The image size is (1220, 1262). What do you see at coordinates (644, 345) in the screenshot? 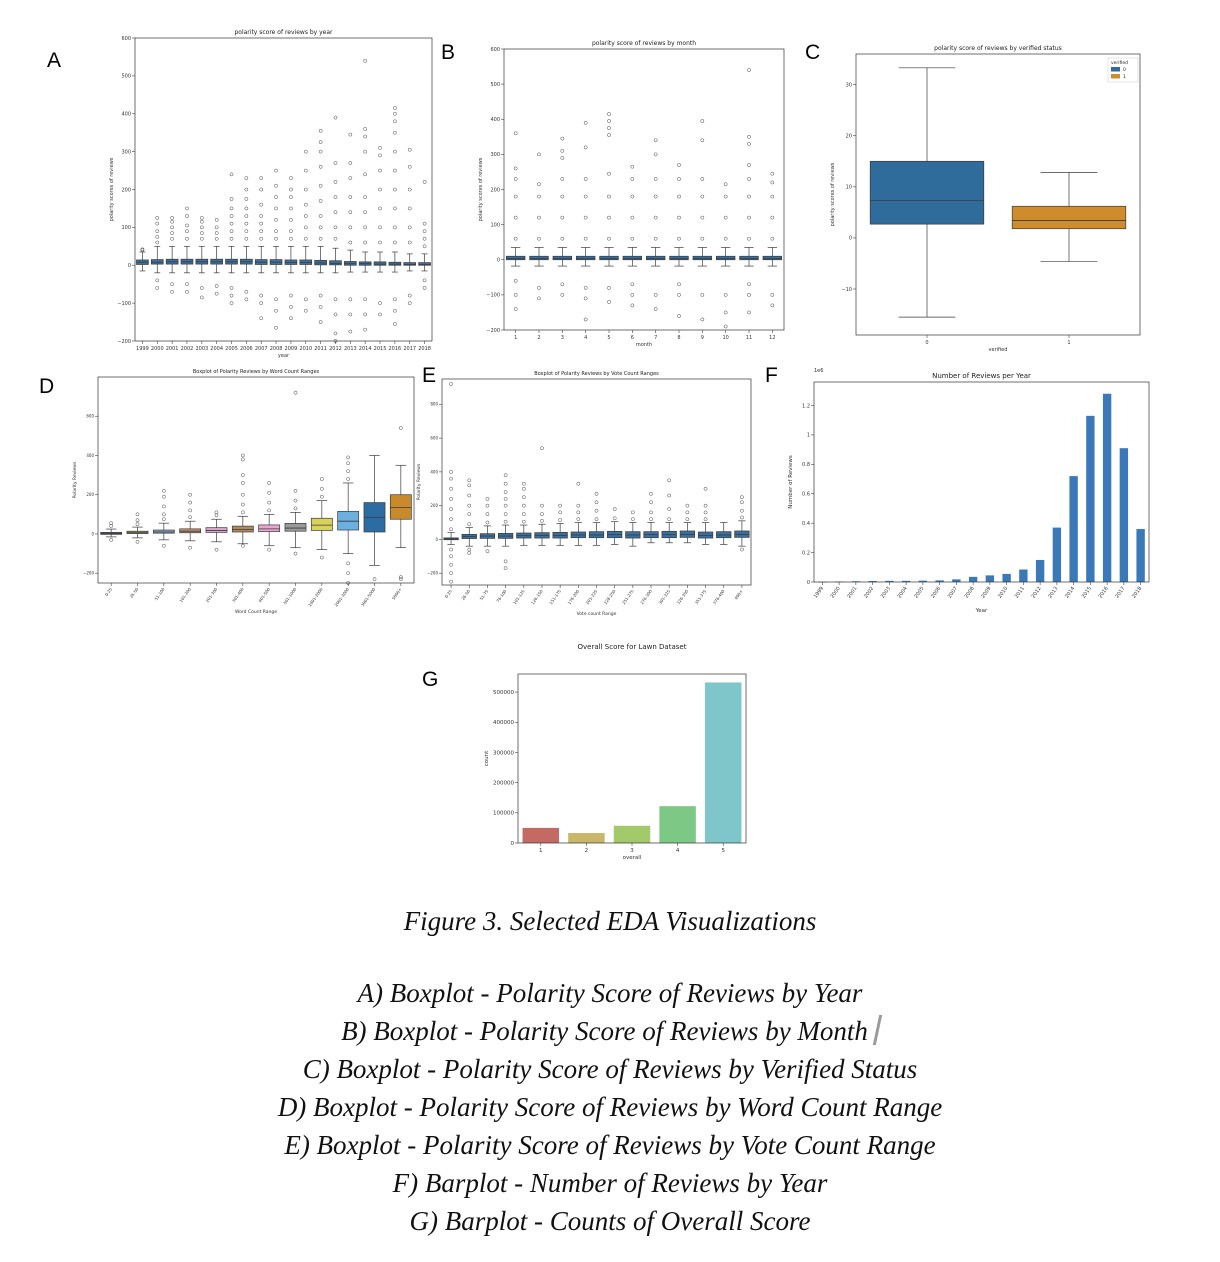
I see `x-axis-label: month` at bounding box center [644, 345].